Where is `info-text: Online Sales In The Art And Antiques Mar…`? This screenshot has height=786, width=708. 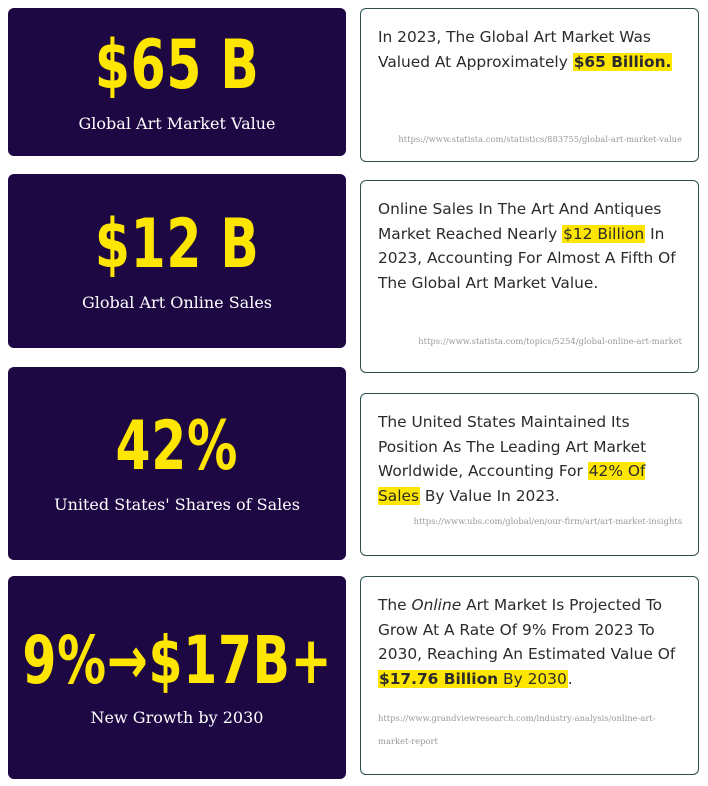
info-text: Online Sales In The Art And Antiques Mar… is located at coordinates (530, 246).